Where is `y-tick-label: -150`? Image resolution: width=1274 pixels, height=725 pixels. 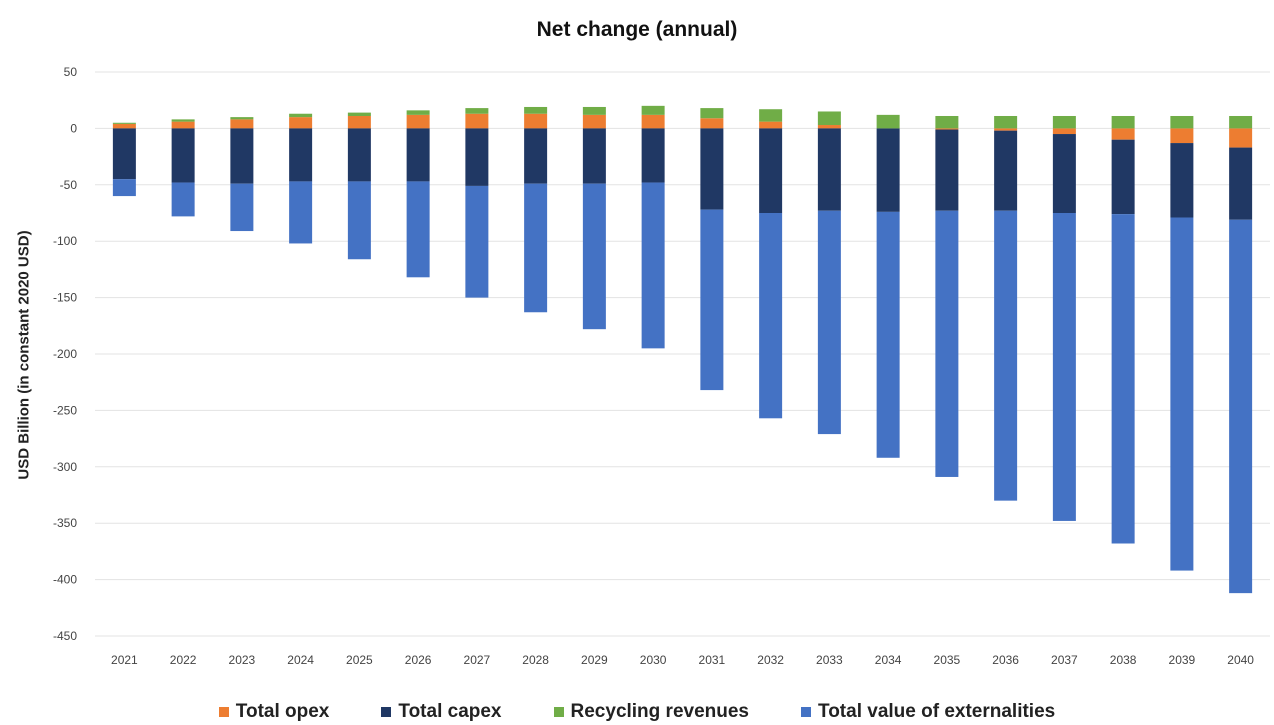
y-tick-label: -150 is located at coordinates (65, 298).